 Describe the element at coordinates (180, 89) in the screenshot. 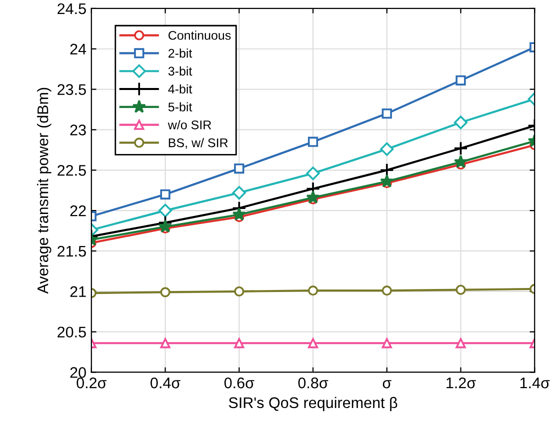

I see `legend-label: 4-bit` at that location.